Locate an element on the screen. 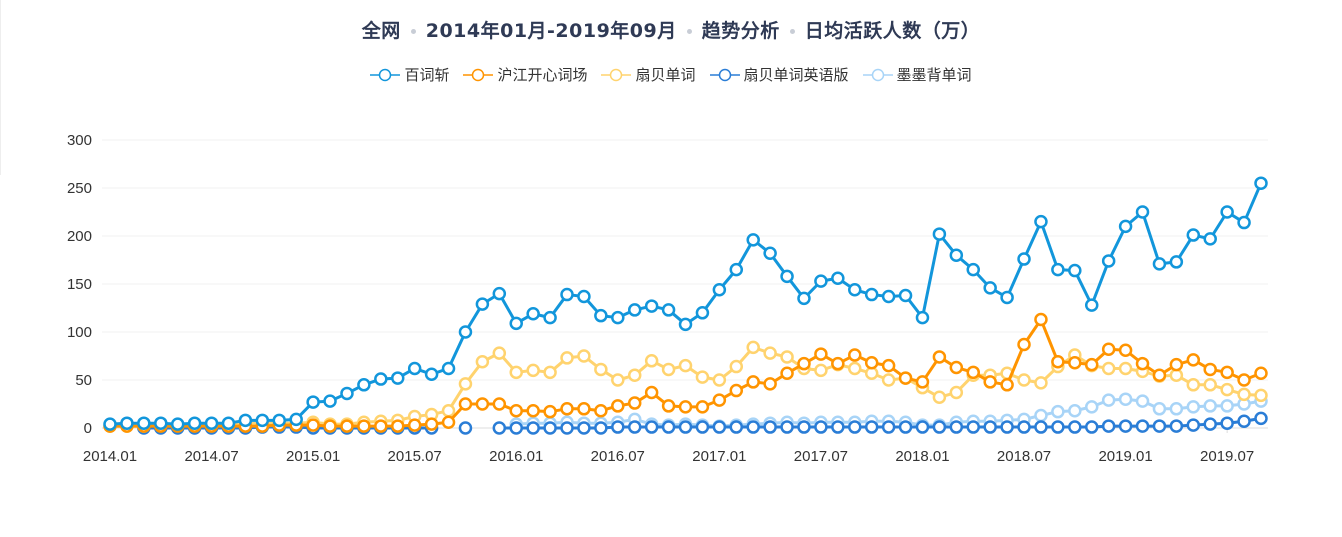  legend-item-1: 沪江开心词场 is located at coordinates (525, 74).